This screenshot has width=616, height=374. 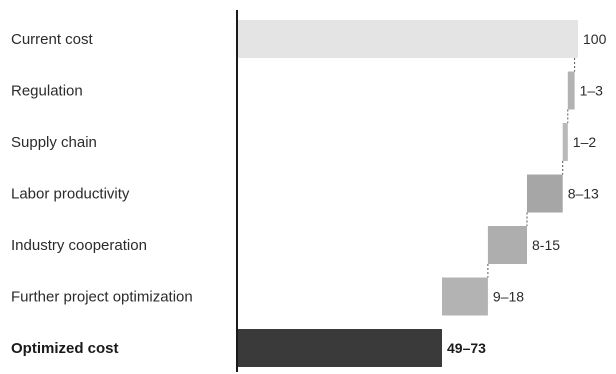 What do you see at coordinates (571, 90) in the screenshot?
I see `bar-regulation` at bounding box center [571, 90].